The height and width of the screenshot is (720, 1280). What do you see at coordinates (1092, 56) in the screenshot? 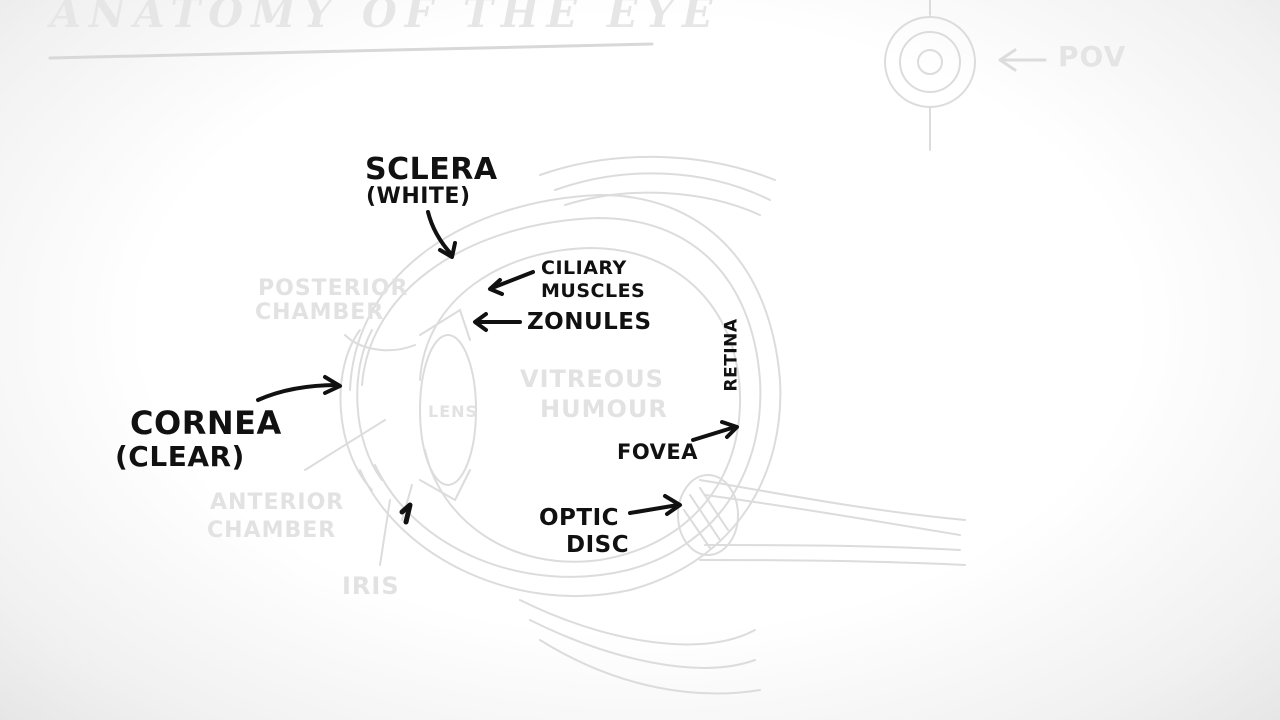
I see `pov-label: POV` at bounding box center [1092, 56].